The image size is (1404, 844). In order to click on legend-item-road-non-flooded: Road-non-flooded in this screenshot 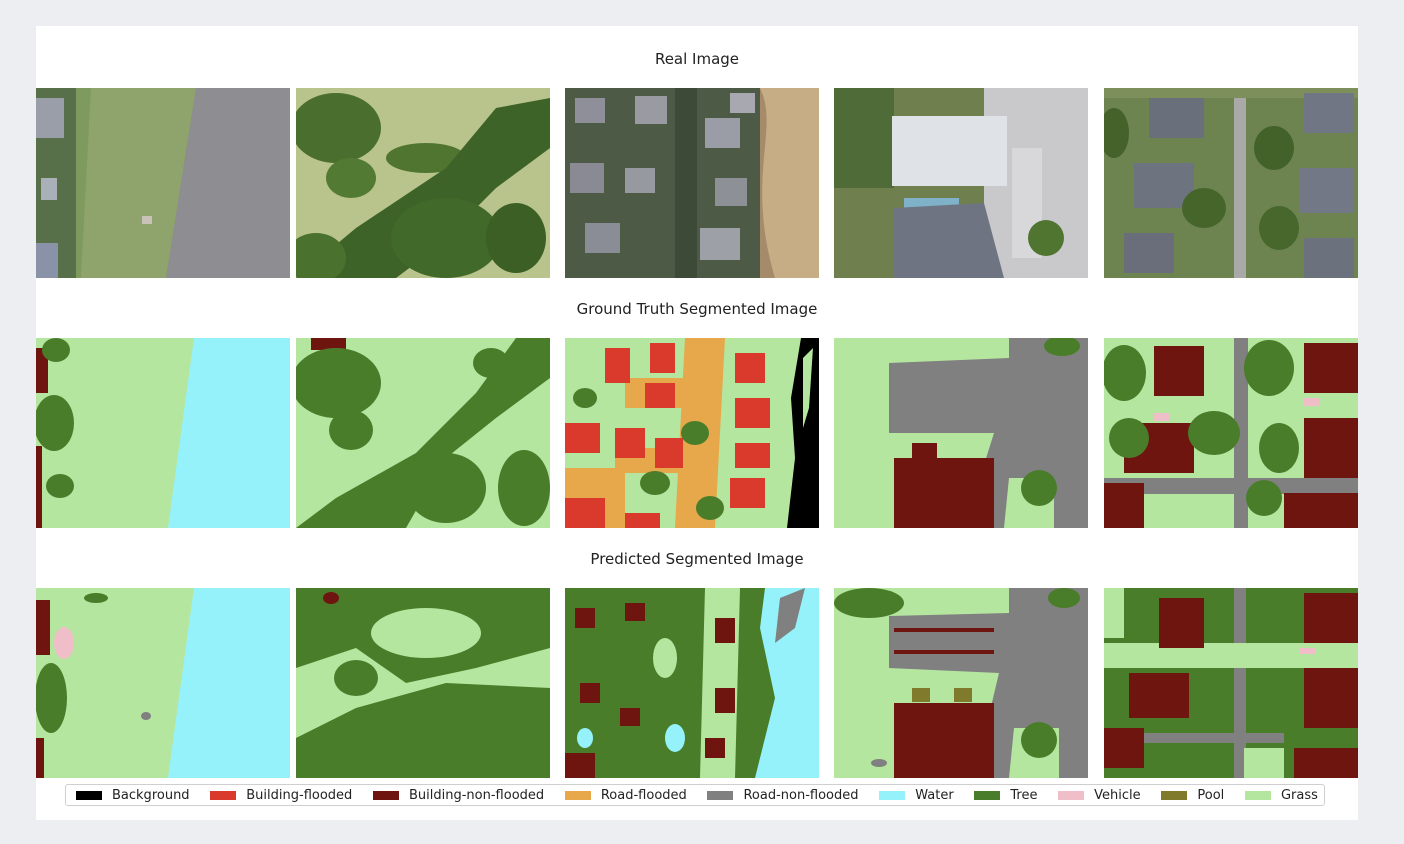, I will do `click(783, 795)`.